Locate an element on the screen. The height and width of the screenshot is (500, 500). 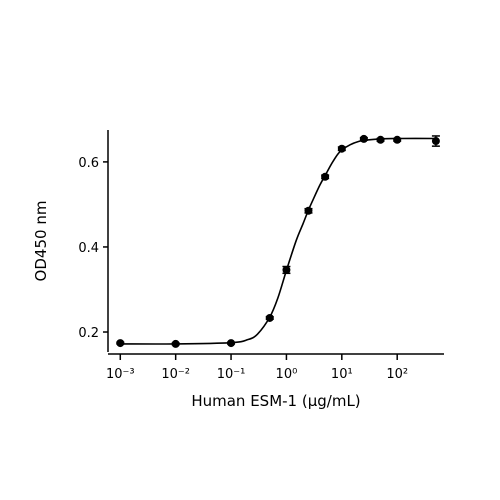
y-tick-label: 0.2 is located at coordinates (88, 333).